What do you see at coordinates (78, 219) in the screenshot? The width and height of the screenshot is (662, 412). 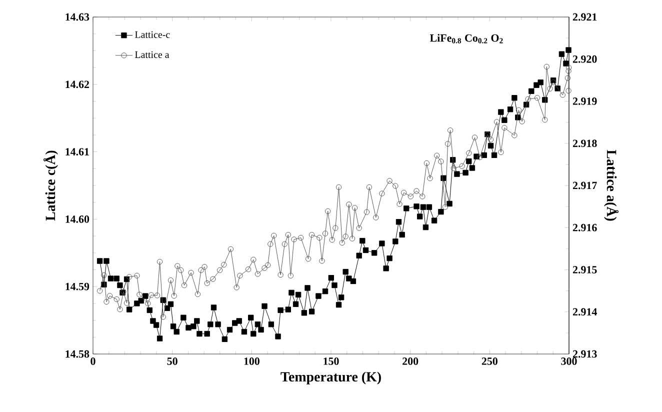 I see `y-tick-label: 14.60` at bounding box center [78, 219].